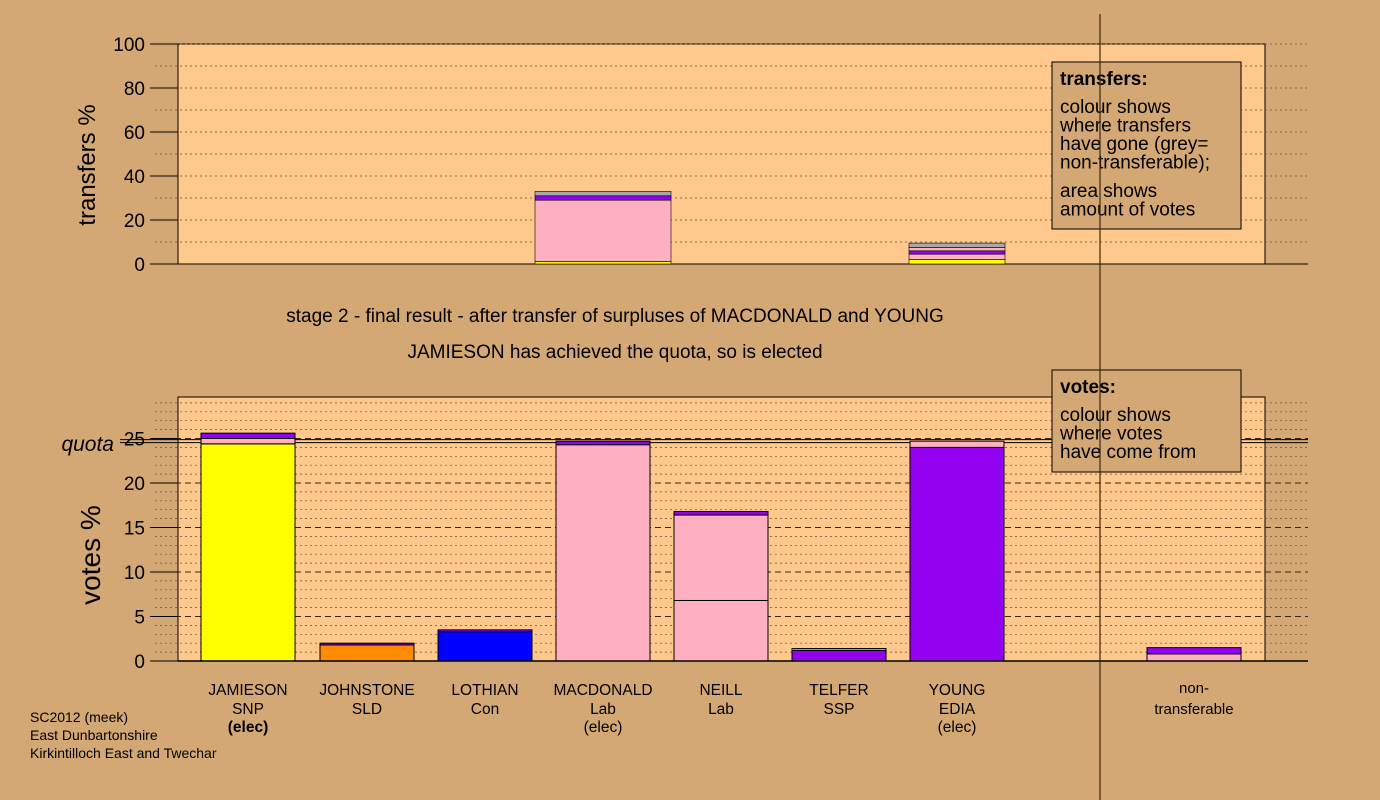 The width and height of the screenshot is (1380, 800). Describe the element at coordinates (1193, 709) in the screenshot. I see `category-label-party: transferable` at that location.